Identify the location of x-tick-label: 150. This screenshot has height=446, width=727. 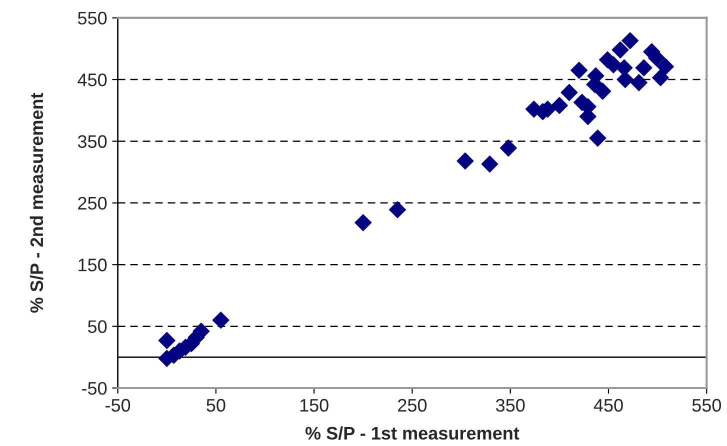
(314, 405).